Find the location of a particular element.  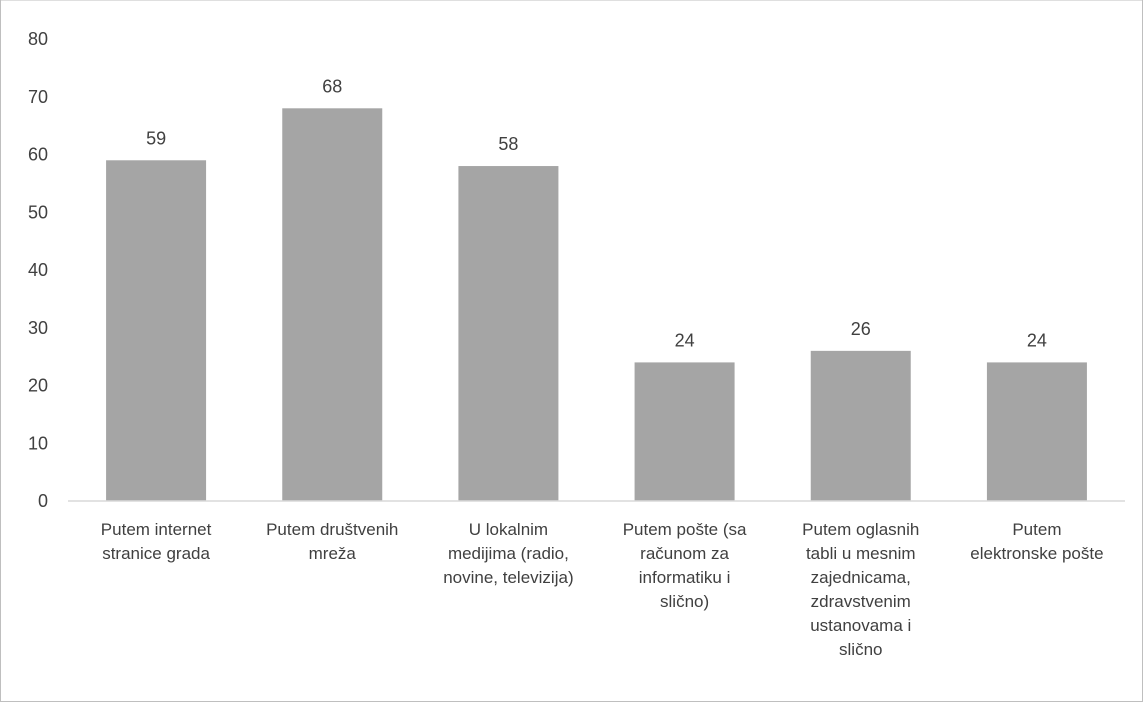

category-label-line: Putem is located at coordinates (1036, 529).